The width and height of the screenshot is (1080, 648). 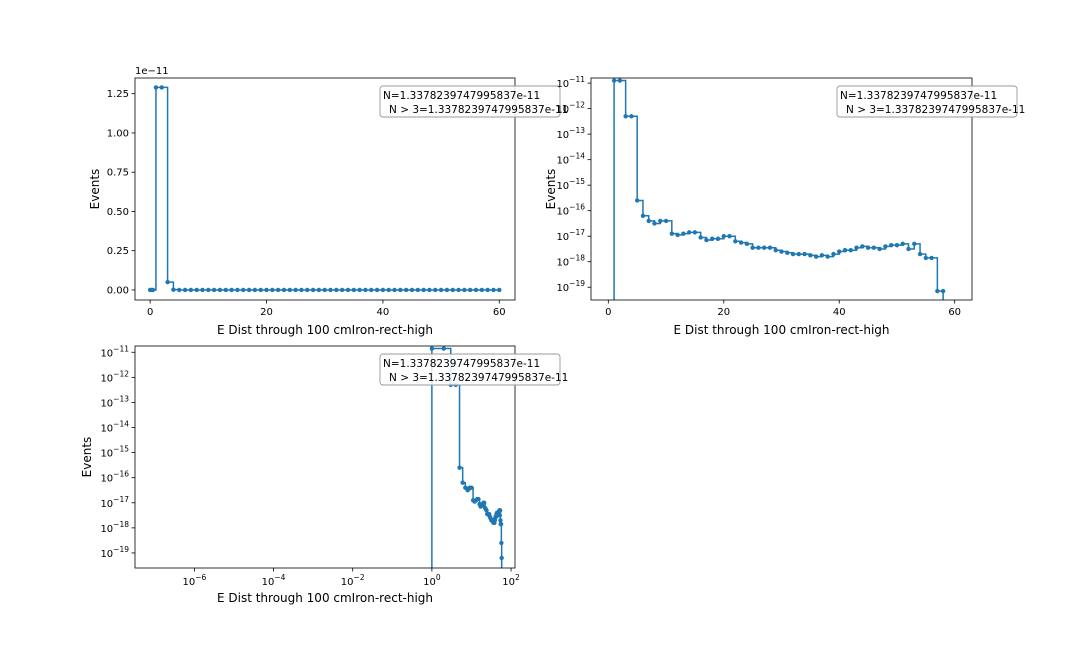 What do you see at coordinates (118, 133) in the screenshot?
I see `y-tick-label: 1.00` at bounding box center [118, 133].